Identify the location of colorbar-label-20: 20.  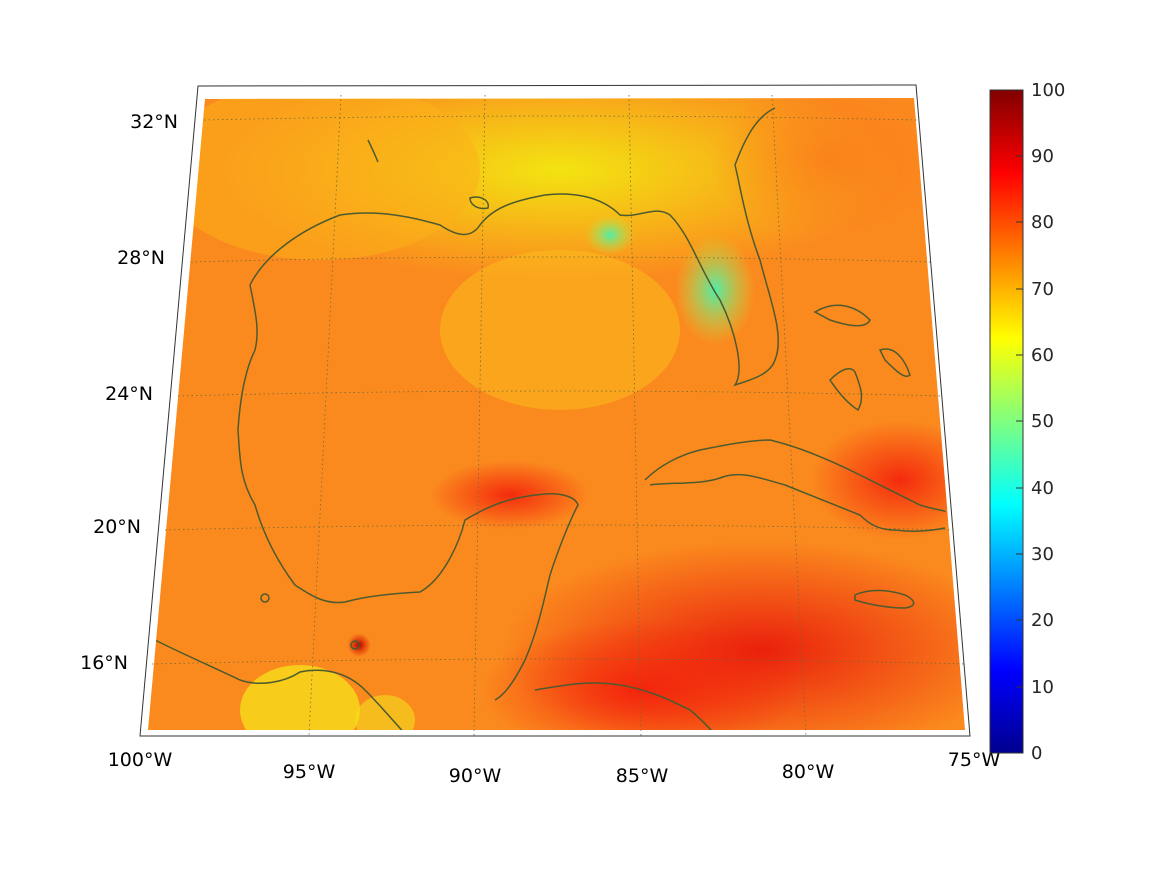
(1042, 620).